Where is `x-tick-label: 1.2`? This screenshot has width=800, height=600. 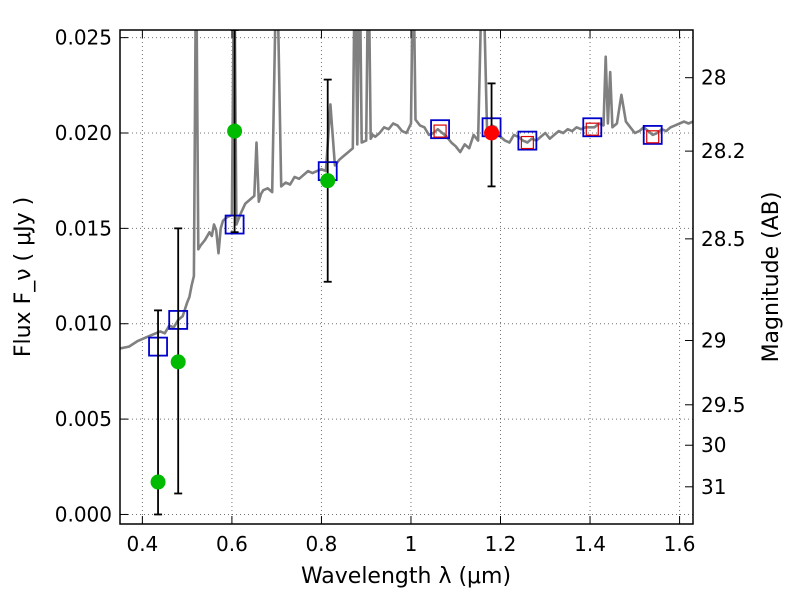
x-tick-label: 1.2 is located at coordinates (501, 544).